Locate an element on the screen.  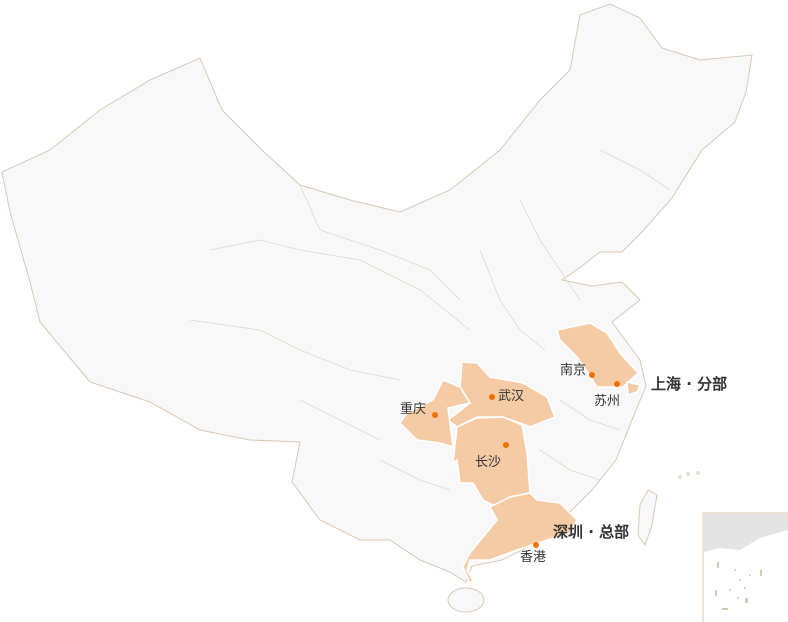
region-guangdong is located at coordinates (520, 538).